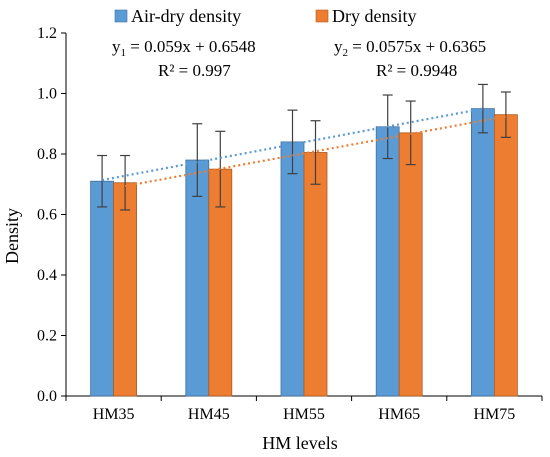  What do you see at coordinates (292, 269) in the screenshot?
I see `bar-air-dry-hm55` at bounding box center [292, 269].